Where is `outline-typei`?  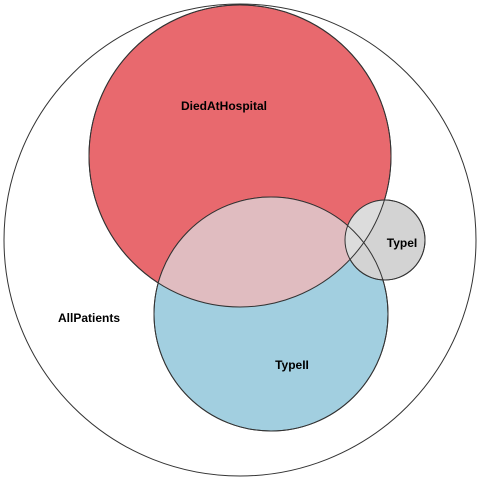 outline-typei is located at coordinates (385, 240).